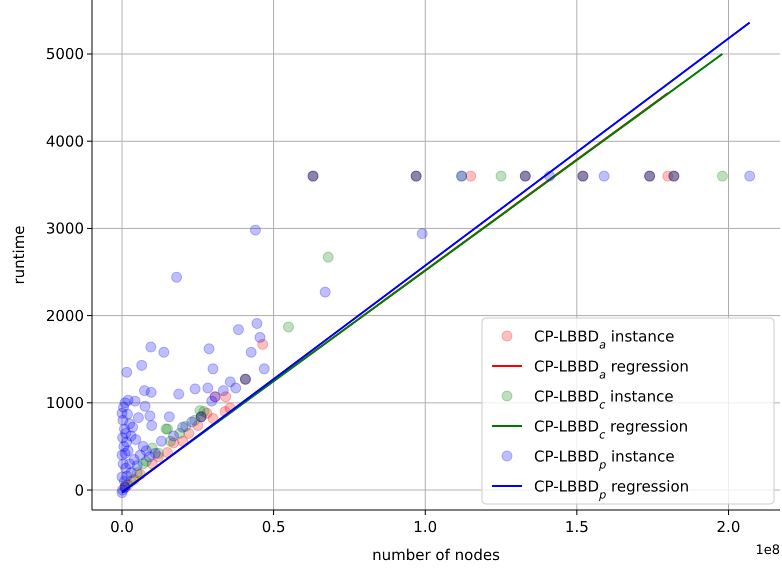  I want to click on y-tick-label: 1000, so click(65, 403).